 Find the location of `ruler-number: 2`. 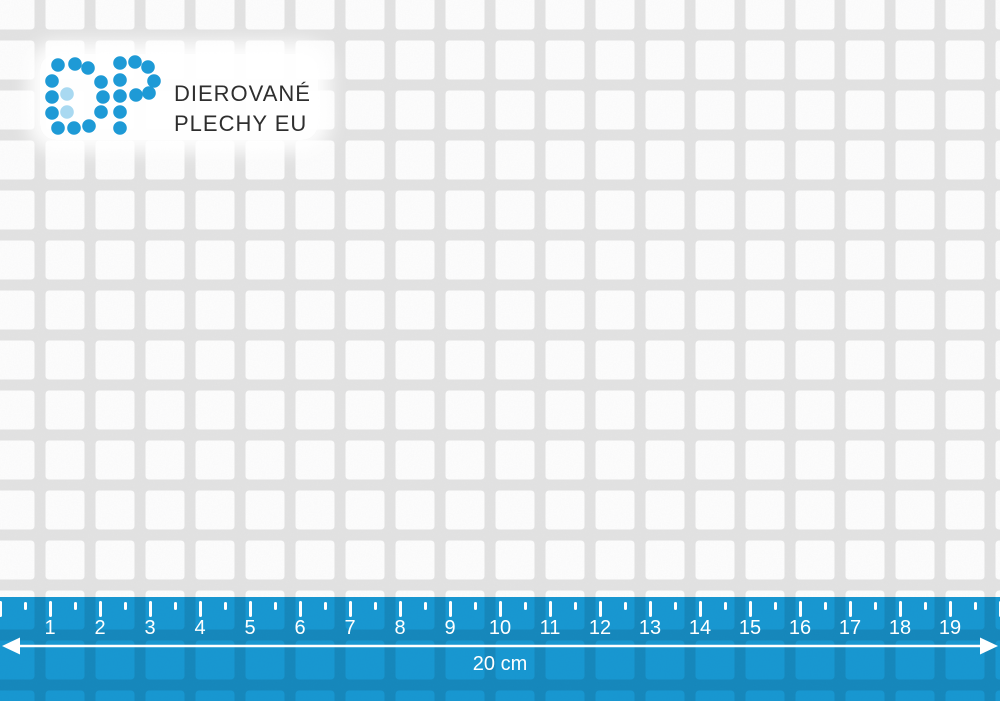

ruler-number: 2 is located at coordinates (100, 628).